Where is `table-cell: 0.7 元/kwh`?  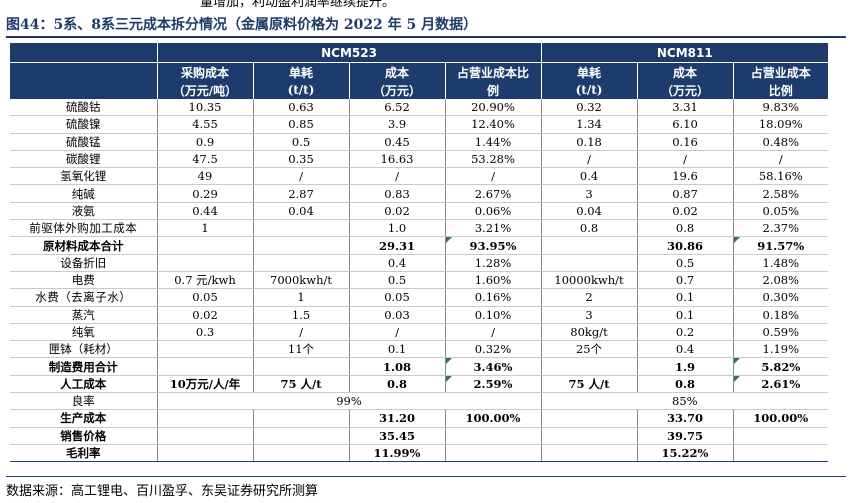 table-cell: 0.7 元/kwh is located at coordinates (205, 280).